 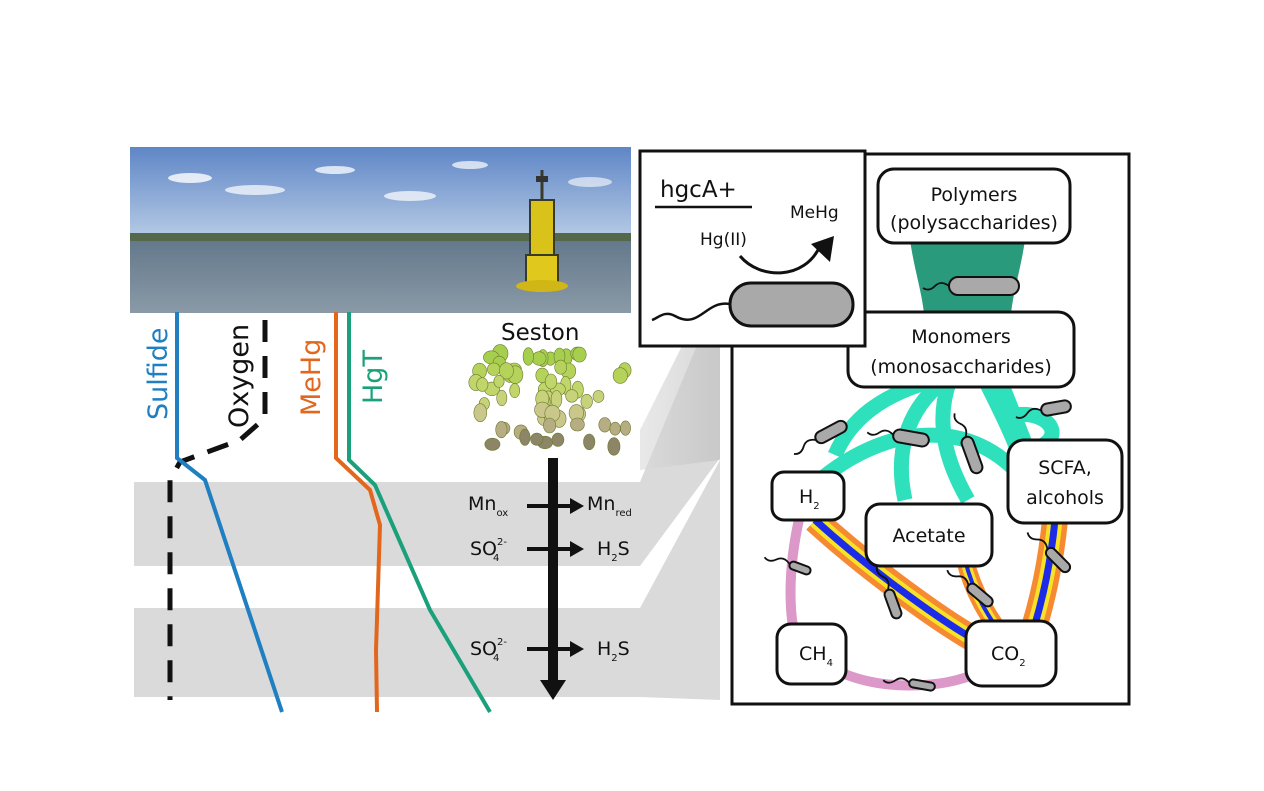 What do you see at coordinates (540, 333) in the screenshot?
I see `seston-label: Seston` at bounding box center [540, 333].